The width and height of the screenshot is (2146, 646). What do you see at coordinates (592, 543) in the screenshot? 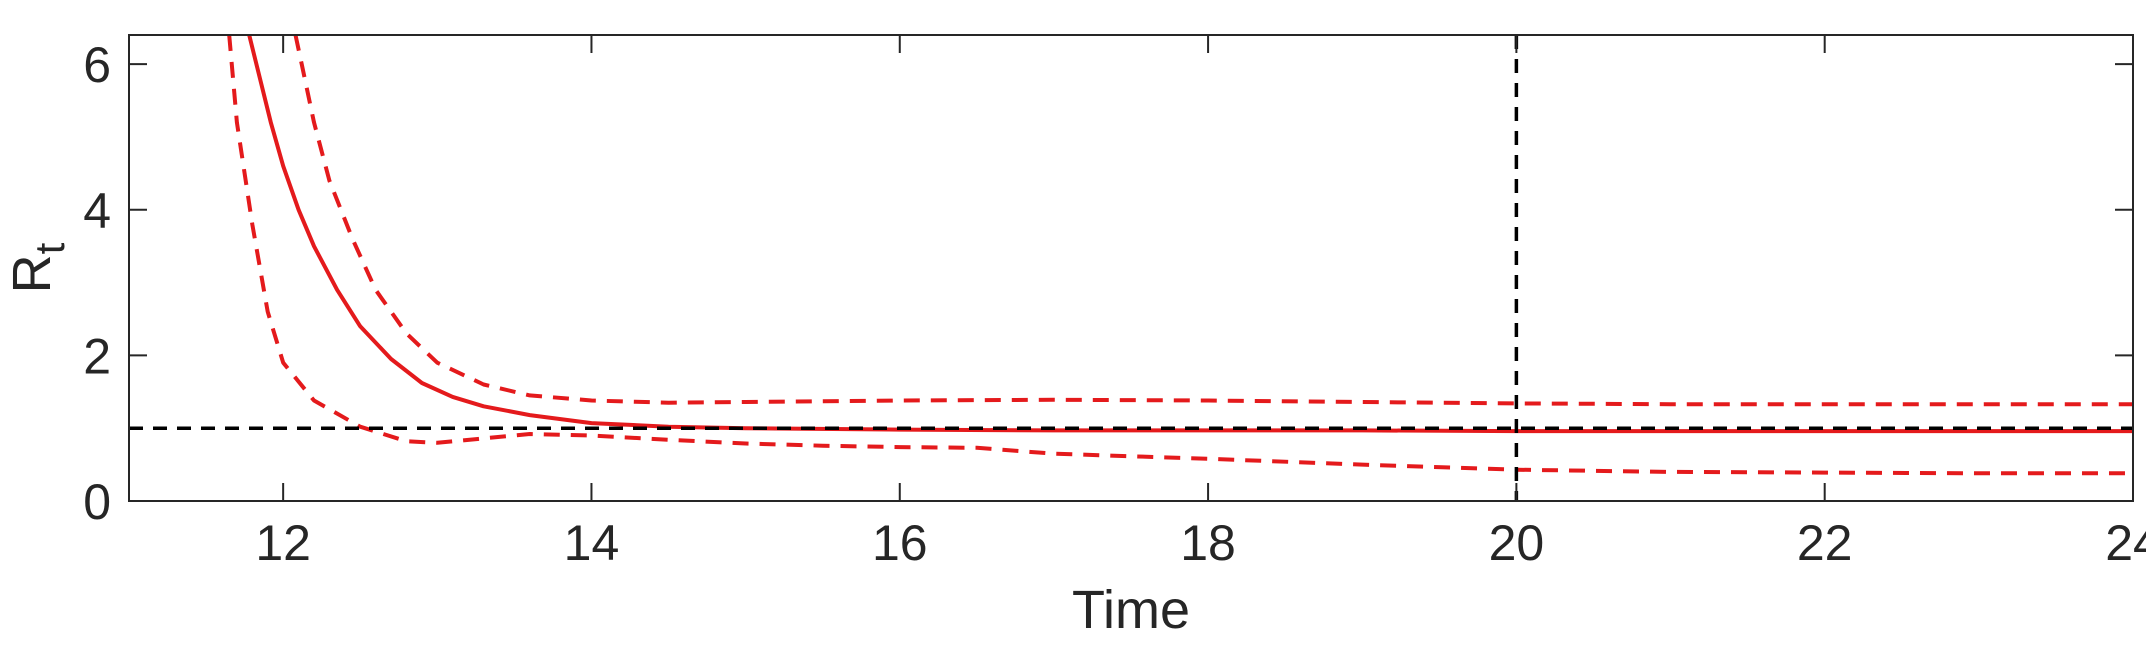
I see `x-tick-label: 14` at bounding box center [592, 543].